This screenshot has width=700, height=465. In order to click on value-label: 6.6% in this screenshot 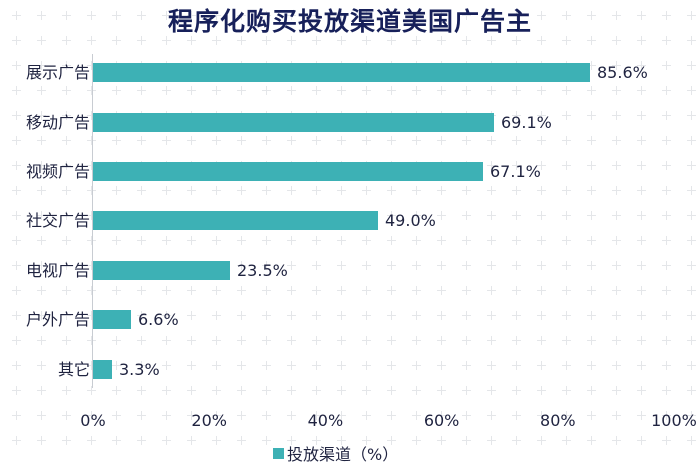, I will do `click(158, 319)`.